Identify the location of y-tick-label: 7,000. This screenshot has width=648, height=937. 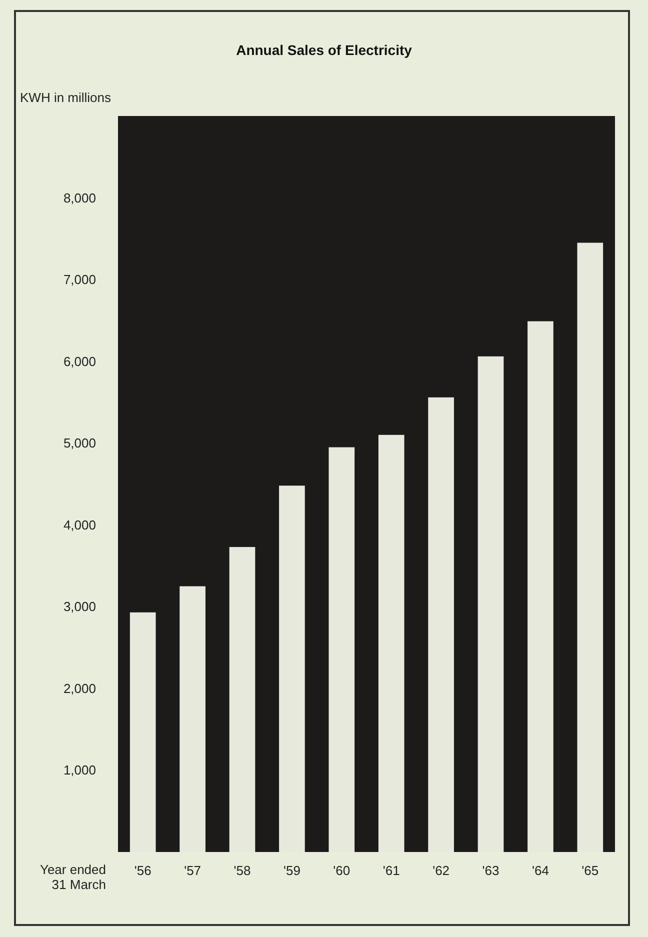
(79, 280).